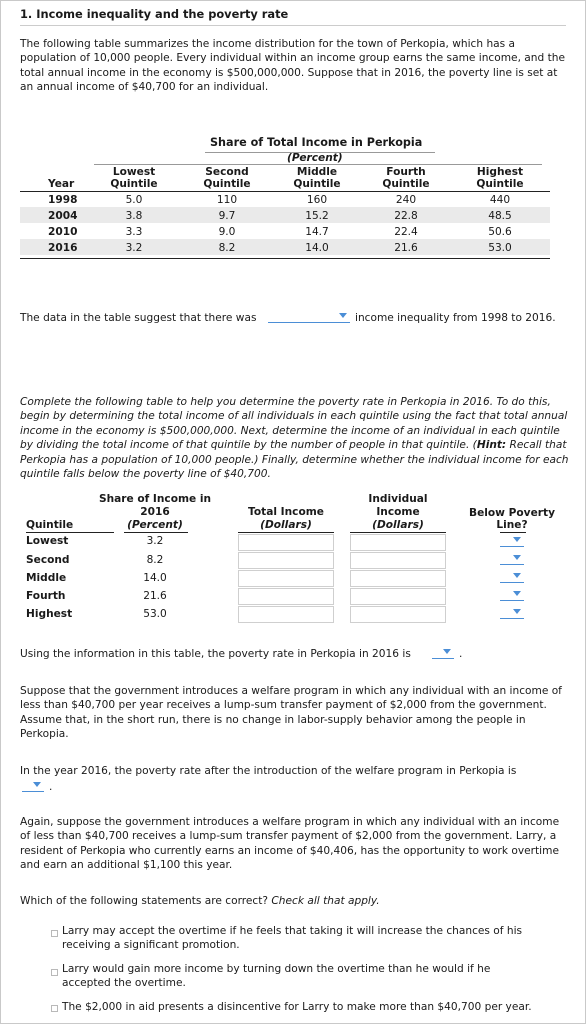  I want to click on table1-header-lowest: Lowest Quintile, so click(134, 178).